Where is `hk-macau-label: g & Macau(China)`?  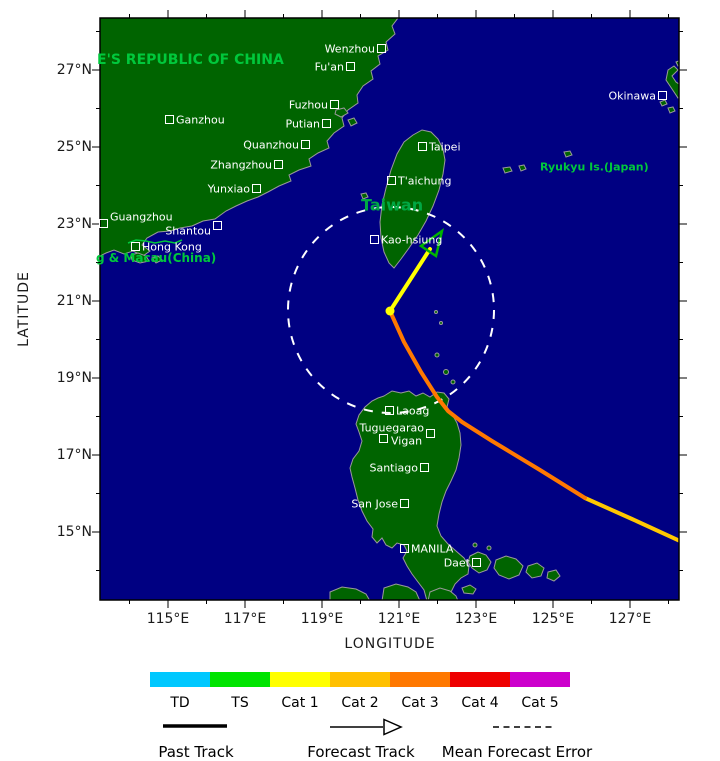
hk-macau-label: g & Macau(China) is located at coordinates (156, 258).